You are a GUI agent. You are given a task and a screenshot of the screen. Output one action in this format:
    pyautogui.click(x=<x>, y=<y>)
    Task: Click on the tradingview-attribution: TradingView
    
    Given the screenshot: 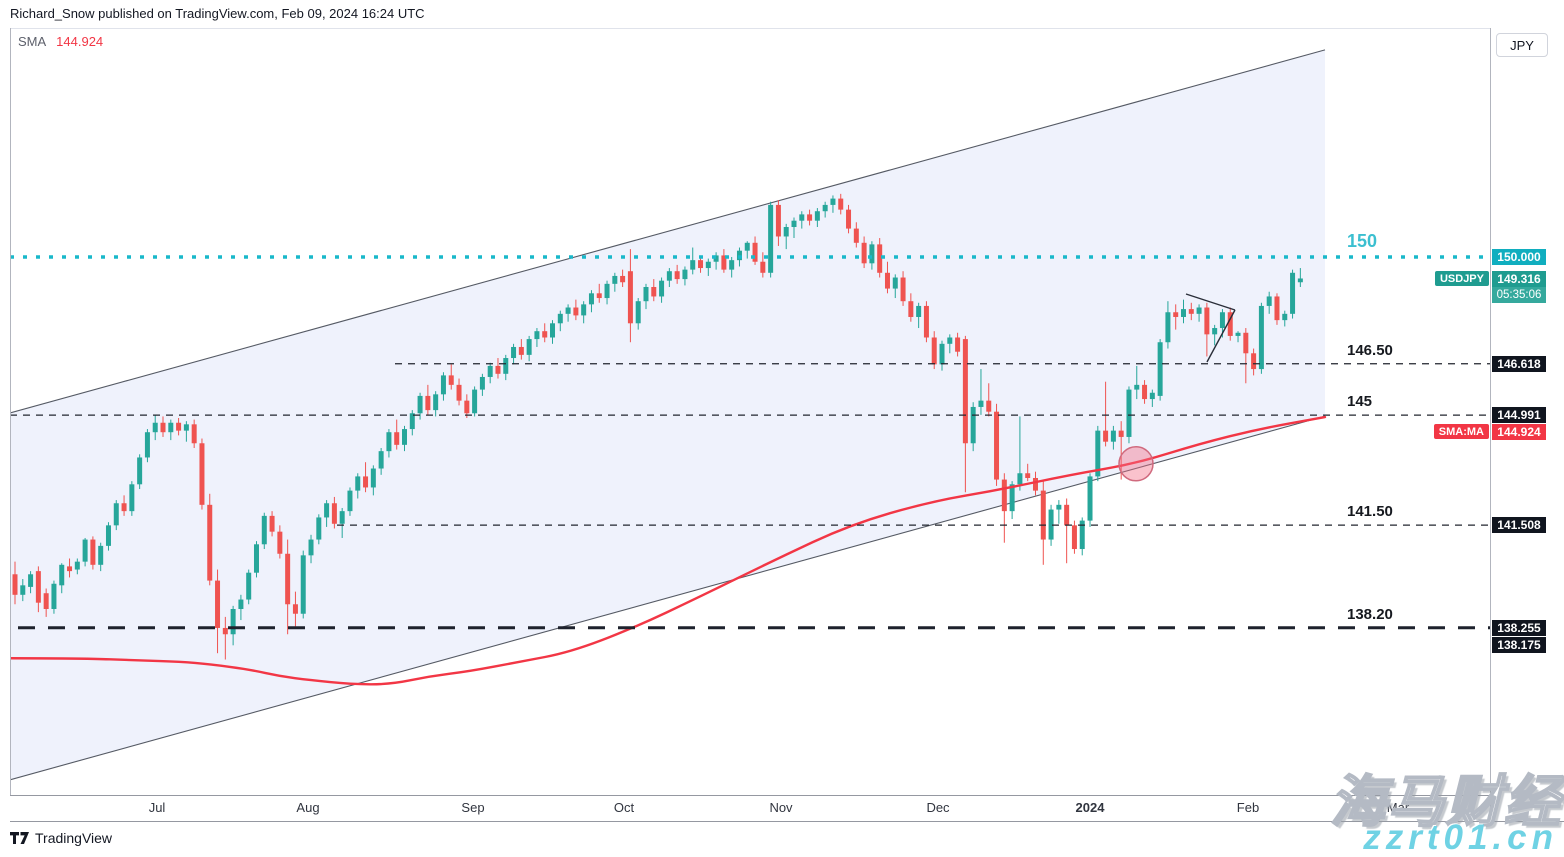 What is the action you would take?
    pyautogui.click(x=61, y=838)
    